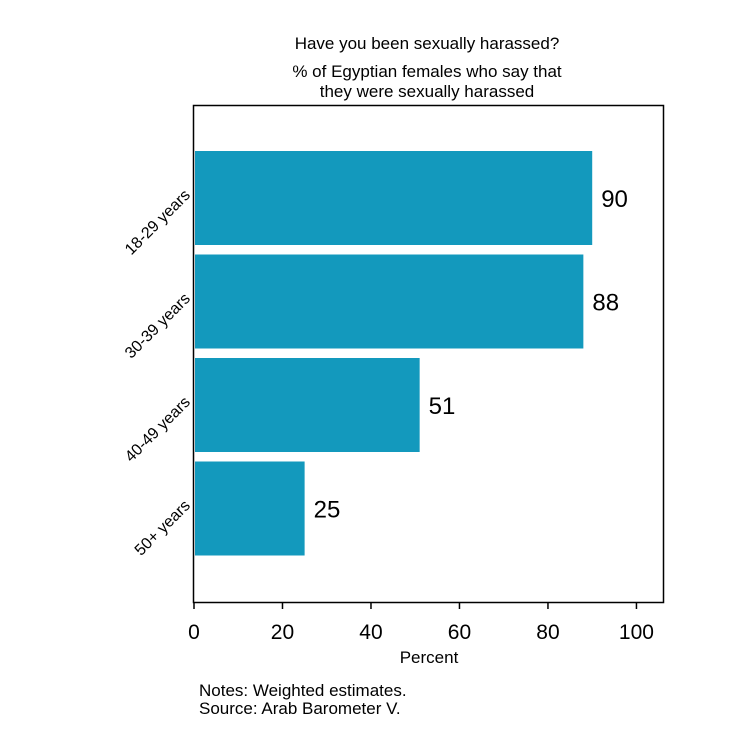 The height and width of the screenshot is (750, 750). I want to click on x-tick-label: 40, so click(370, 632).